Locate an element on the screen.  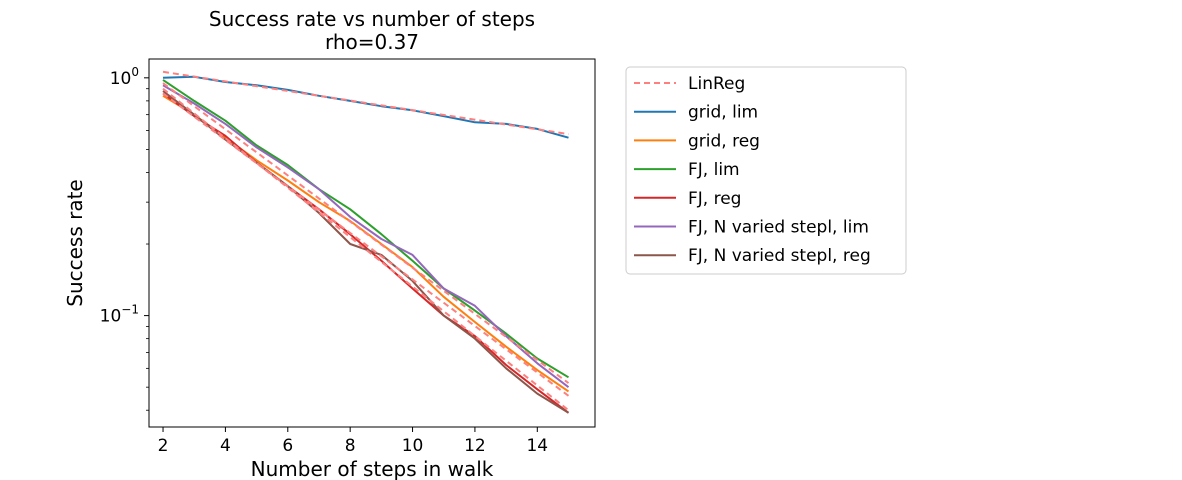
y-tick-label: 10⁻¹ is located at coordinates (119, 315).